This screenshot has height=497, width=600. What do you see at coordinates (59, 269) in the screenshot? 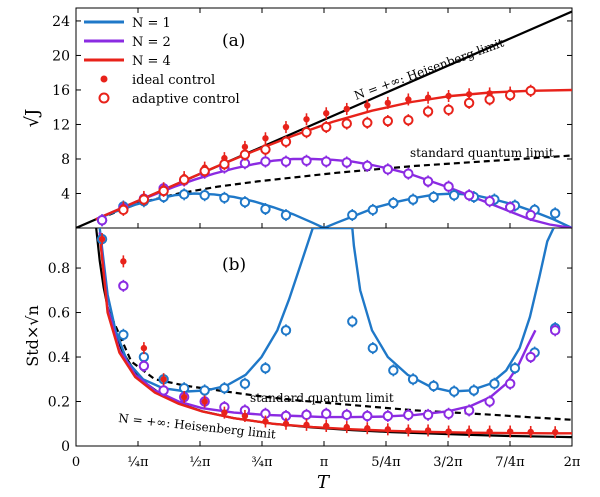
I see `panel-b-y-tick-label: 0.8` at bounding box center [59, 269].